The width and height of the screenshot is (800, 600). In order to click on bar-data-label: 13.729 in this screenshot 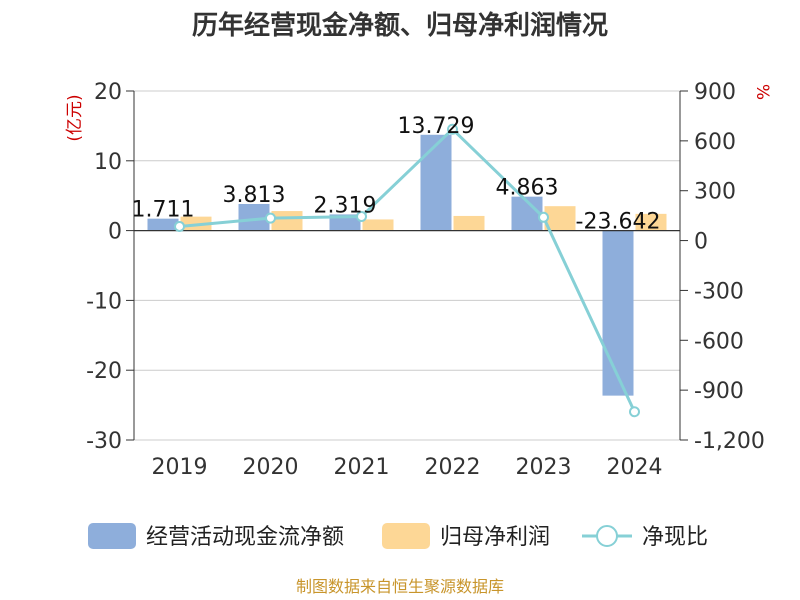, I will do `click(436, 126)`.